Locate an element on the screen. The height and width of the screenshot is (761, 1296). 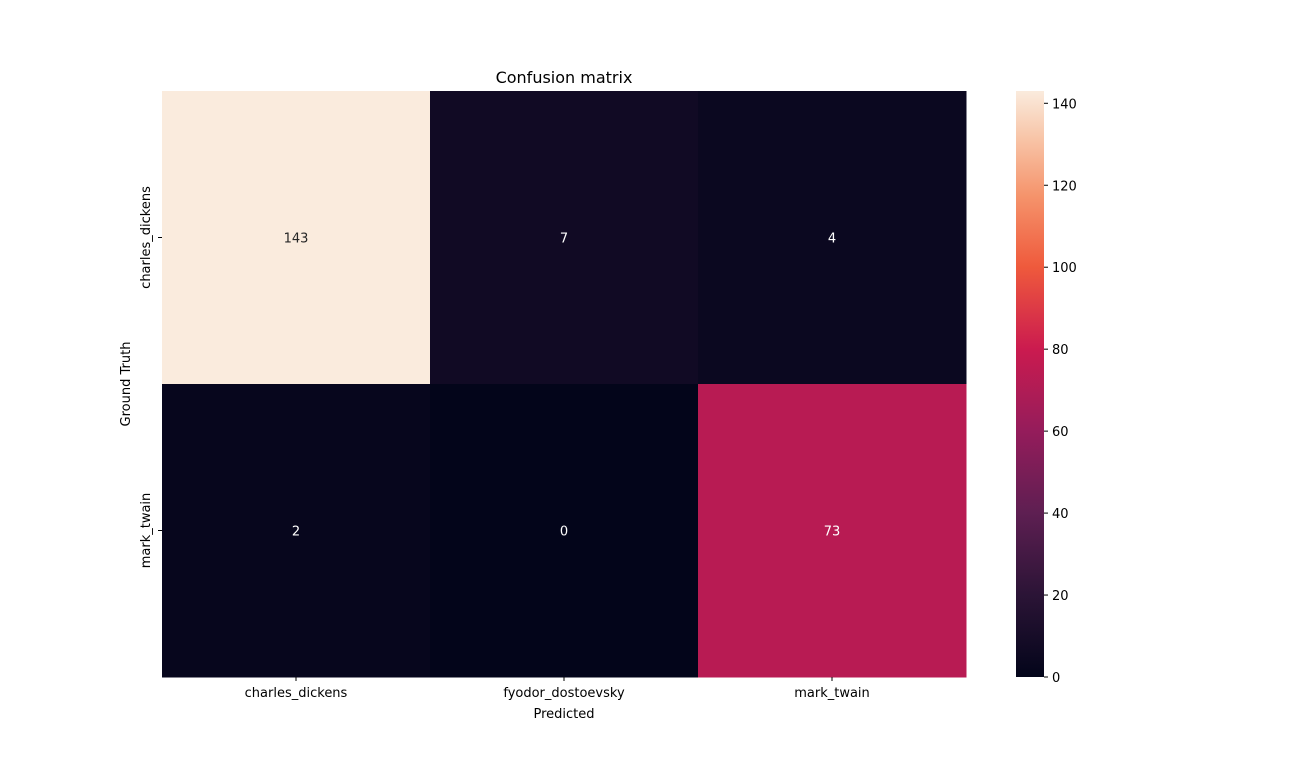
cell-value-label: 7 is located at coordinates (564, 239).